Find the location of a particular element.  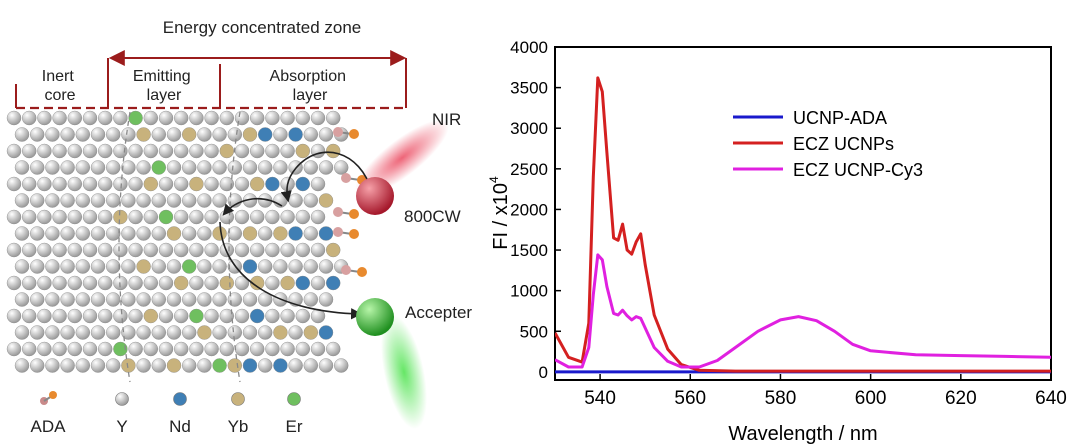

nir-light-beam is located at coordinates (402, 158).